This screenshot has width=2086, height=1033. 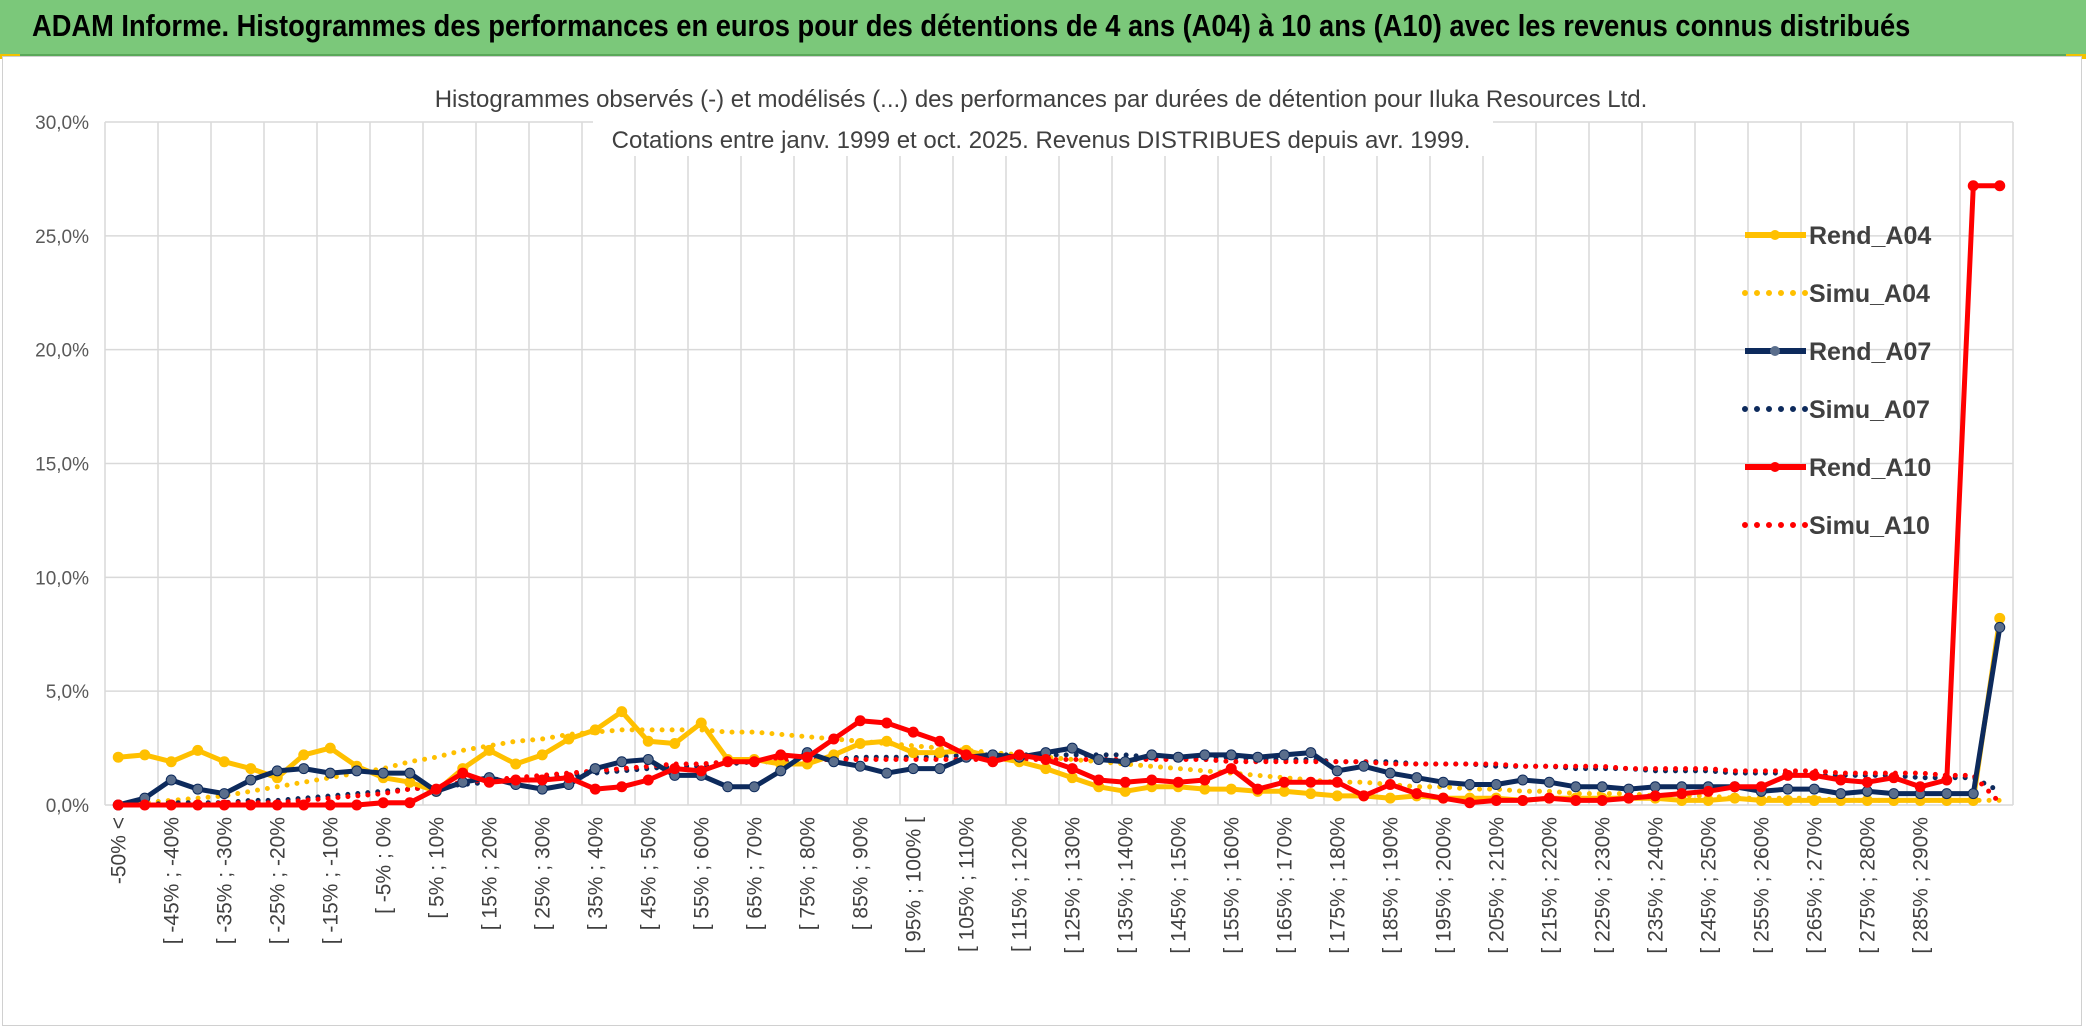 What do you see at coordinates (1602, 885) in the screenshot?
I see `x-tick-label: [ 225% ; 230%` at bounding box center [1602, 885].